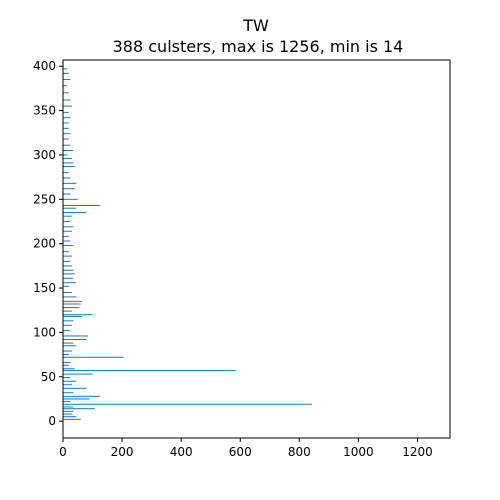  I want to click on x-axis-ticks: 0 200 400 600 800 1000 1200, so click(246, 448).